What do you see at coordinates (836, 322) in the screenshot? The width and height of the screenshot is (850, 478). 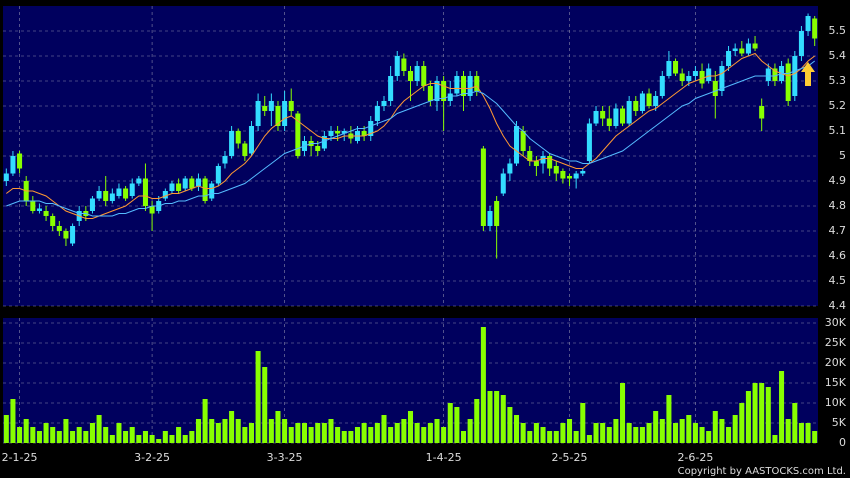 I see `y-tick-label: 30K` at bounding box center [836, 322].